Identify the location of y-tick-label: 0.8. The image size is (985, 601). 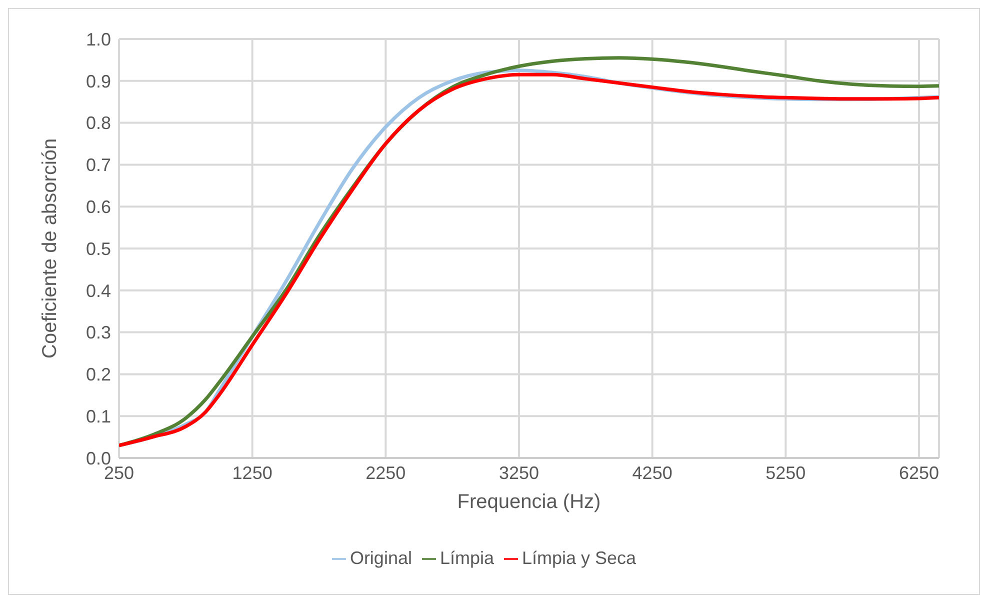
(98, 123).